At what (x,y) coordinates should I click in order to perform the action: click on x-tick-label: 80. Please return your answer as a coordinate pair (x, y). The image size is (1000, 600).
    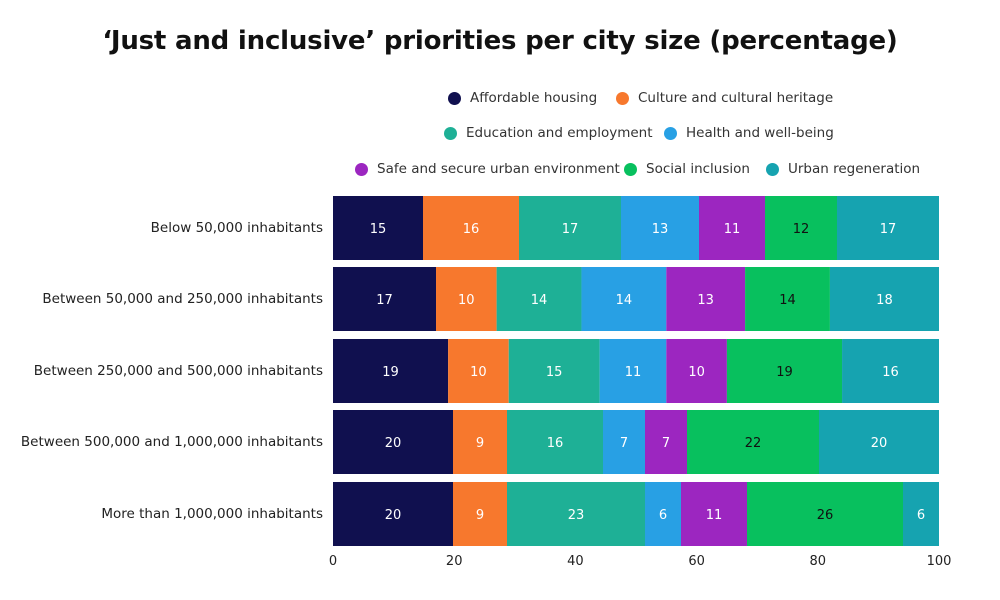
    Looking at the image, I should click on (818, 561).